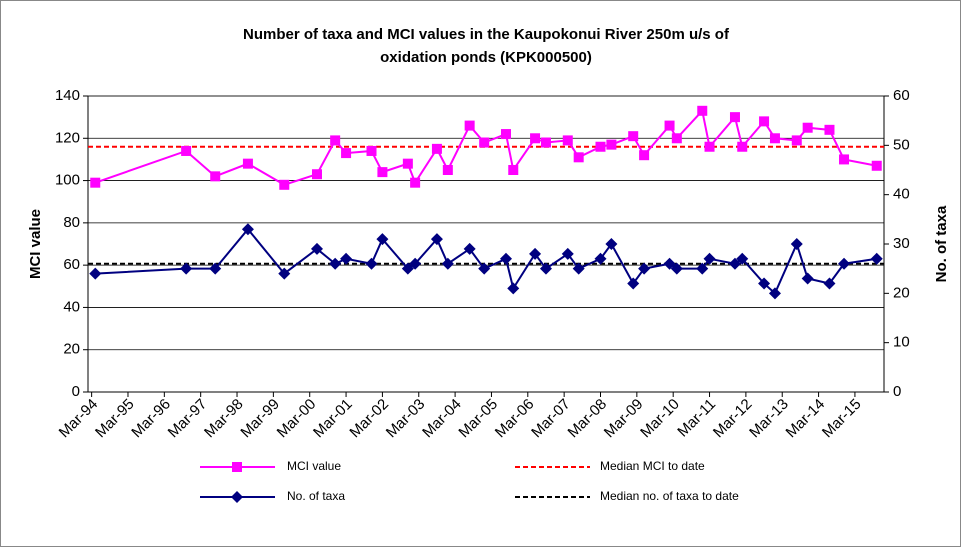 The image size is (973, 548). Describe the element at coordinates (652, 466) in the screenshot. I see `legend-label: Median MCI to date` at that location.